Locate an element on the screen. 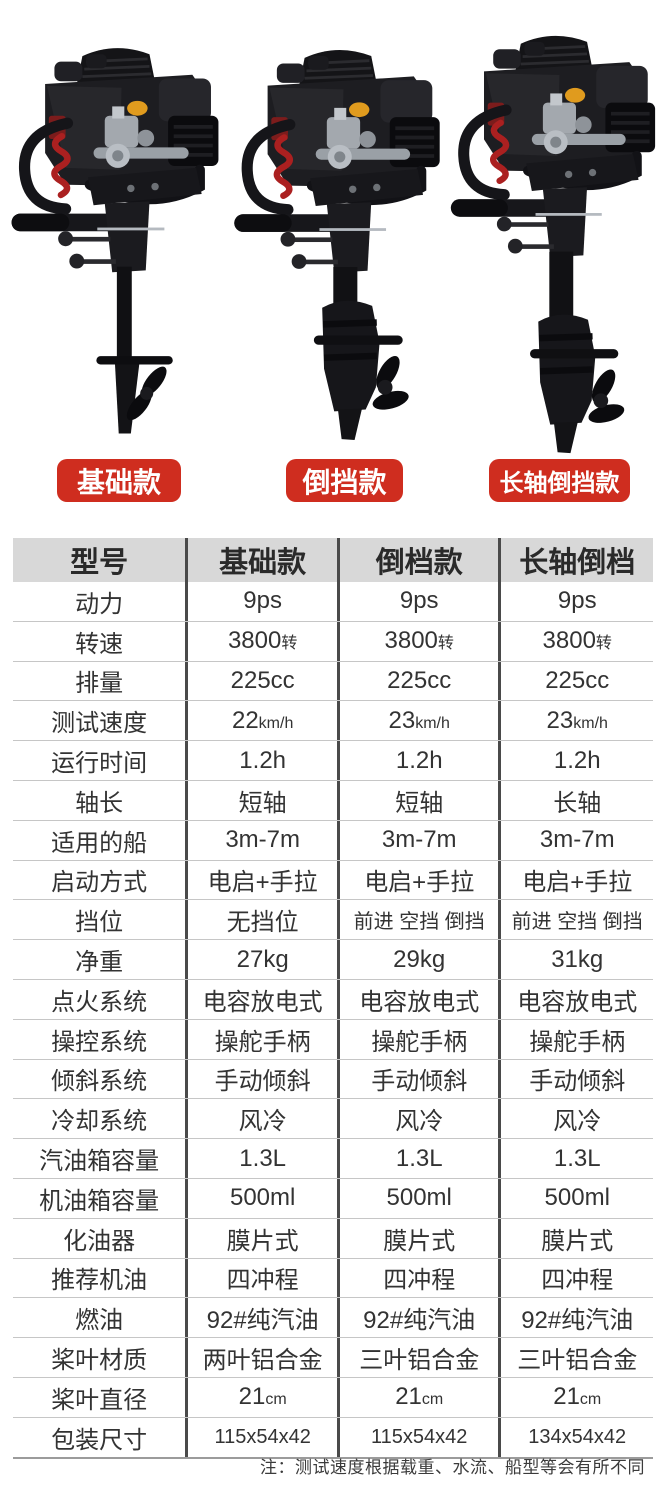  spec-label-cell: 挡位 is located at coordinates (99, 923).